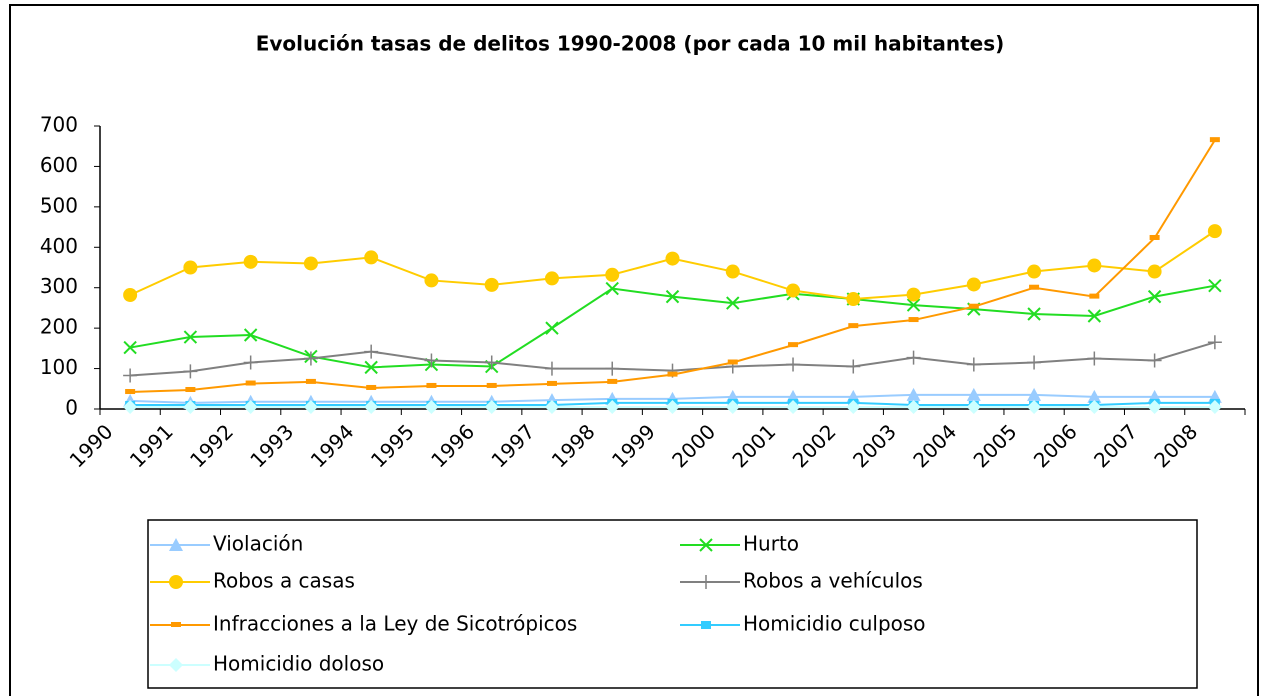  What do you see at coordinates (934, 445) in the screenshot?
I see `x-tick-label: 2004` at bounding box center [934, 445].